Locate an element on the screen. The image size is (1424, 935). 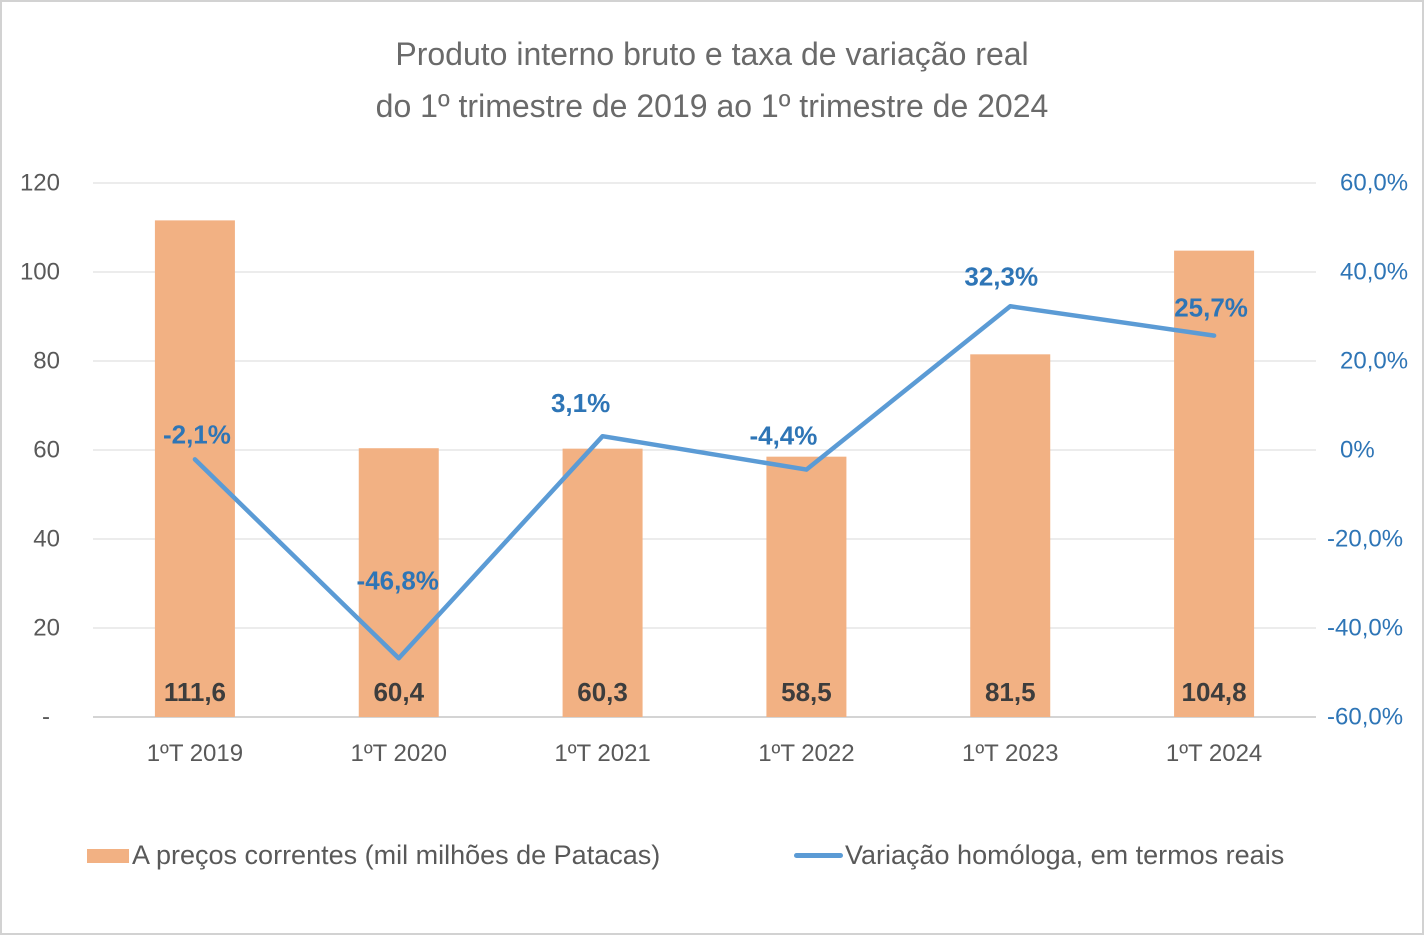
variation-point-label: -2,1% is located at coordinates (197, 434).